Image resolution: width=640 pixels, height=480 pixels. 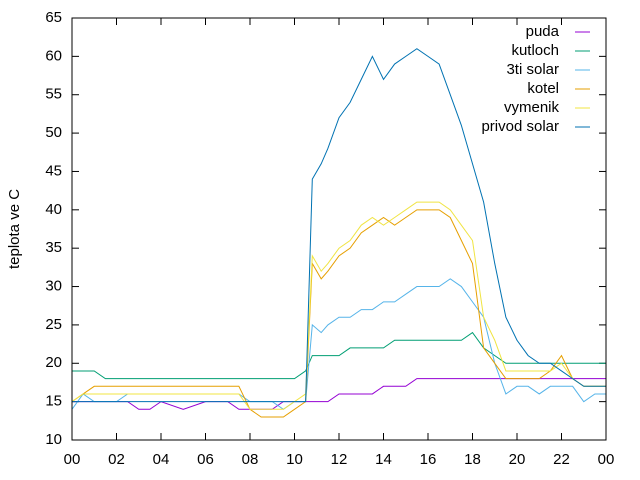 What do you see at coordinates (535, 50) in the screenshot?
I see `legend-label: kutloch` at bounding box center [535, 50].